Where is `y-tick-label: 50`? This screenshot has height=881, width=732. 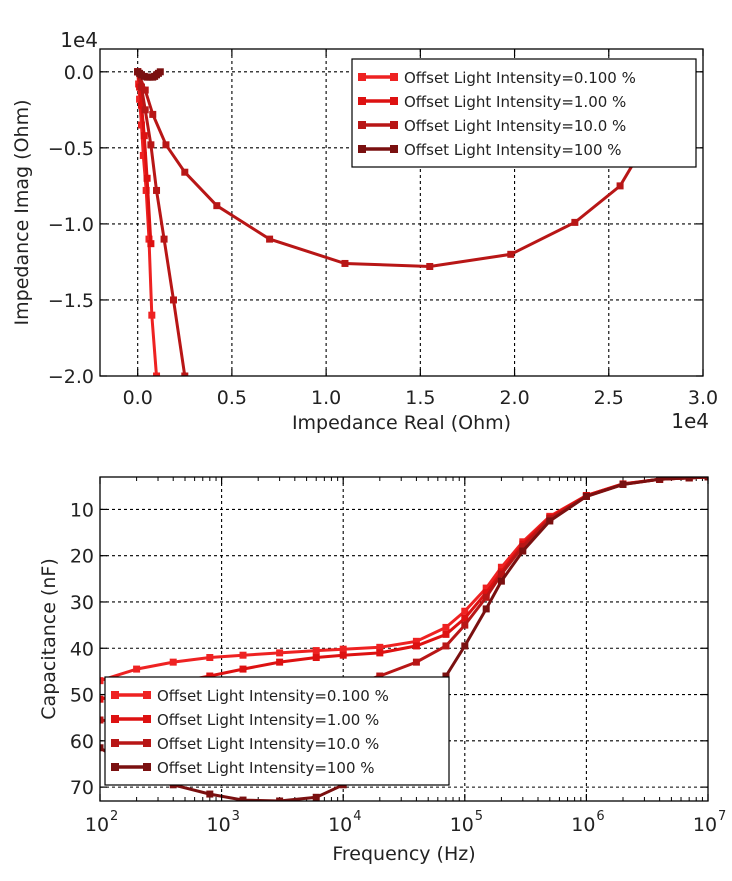 y-tick-label: 50 is located at coordinates (82, 696).